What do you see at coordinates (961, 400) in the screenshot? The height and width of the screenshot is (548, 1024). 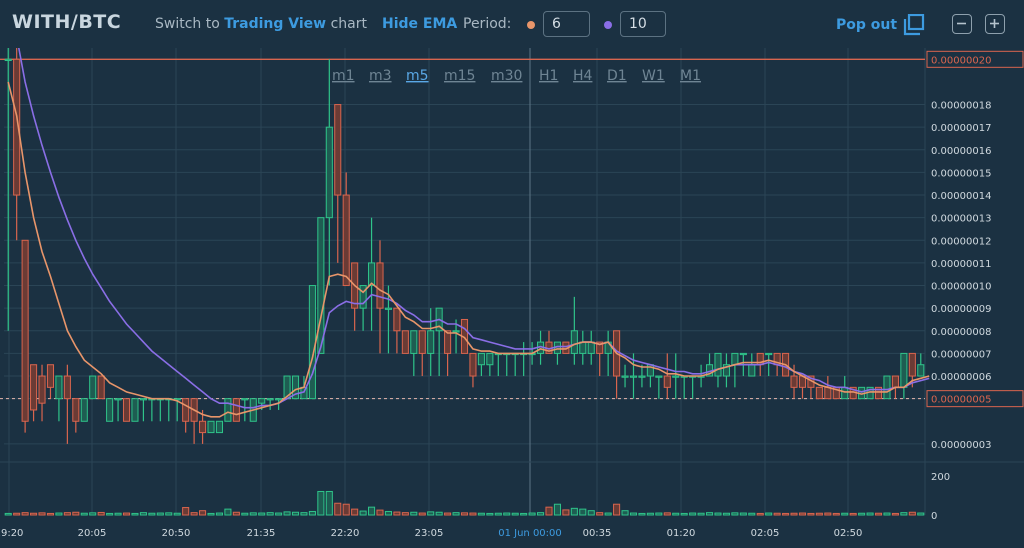 I see `level-label: 0.00000005` at bounding box center [961, 400].